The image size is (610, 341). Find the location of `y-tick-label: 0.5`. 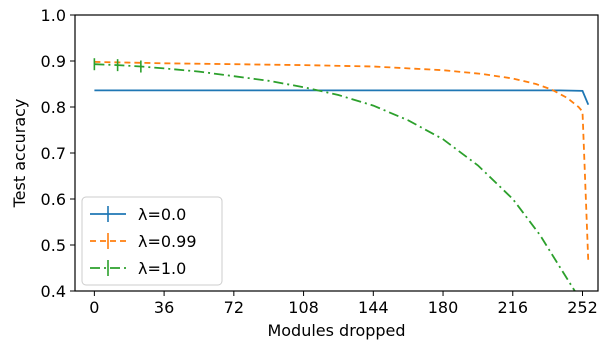

y-tick-label: 0.5 is located at coordinates (53, 245).